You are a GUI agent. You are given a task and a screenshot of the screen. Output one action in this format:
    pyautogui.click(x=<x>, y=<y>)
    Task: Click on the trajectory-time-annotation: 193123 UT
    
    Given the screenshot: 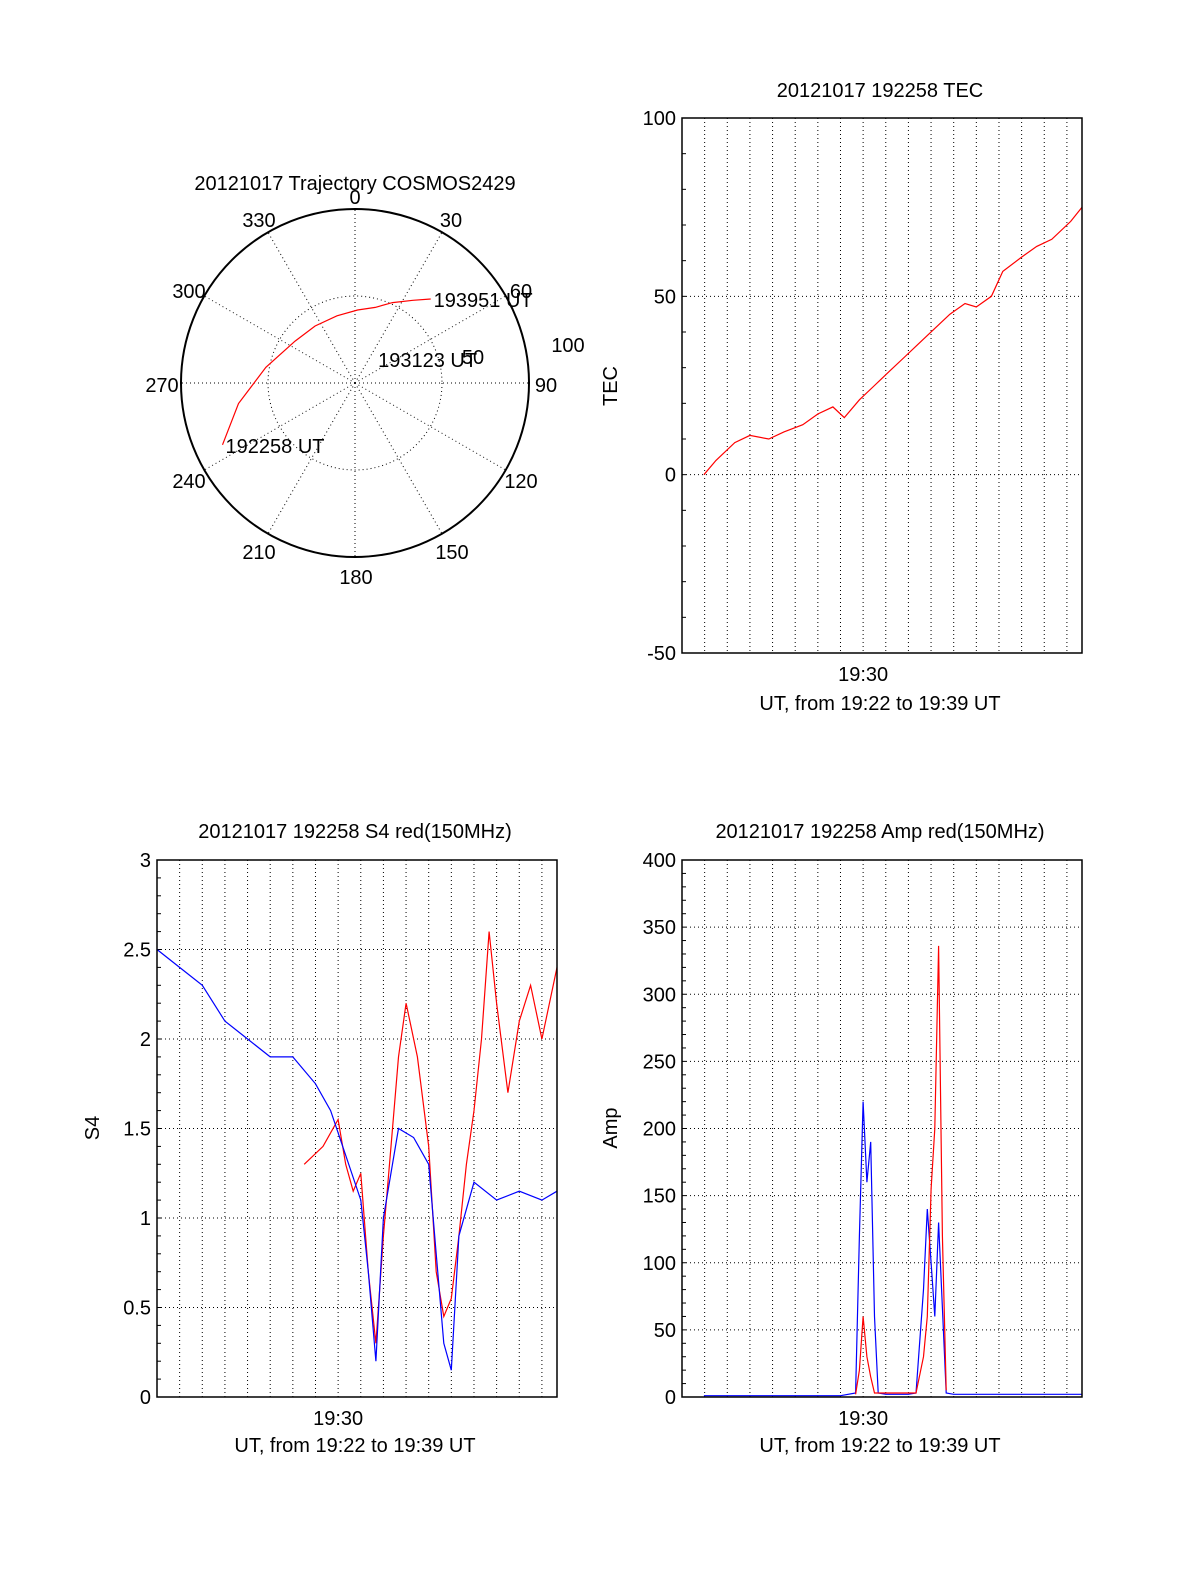 What is the action you would take?
    pyautogui.click(x=427, y=361)
    